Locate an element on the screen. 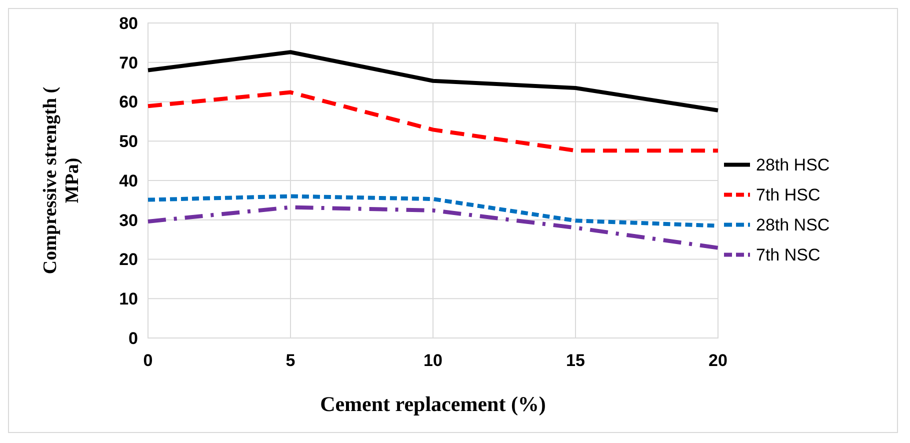 This screenshot has height=443, width=910. legend-label: 28th NSC is located at coordinates (793, 225).